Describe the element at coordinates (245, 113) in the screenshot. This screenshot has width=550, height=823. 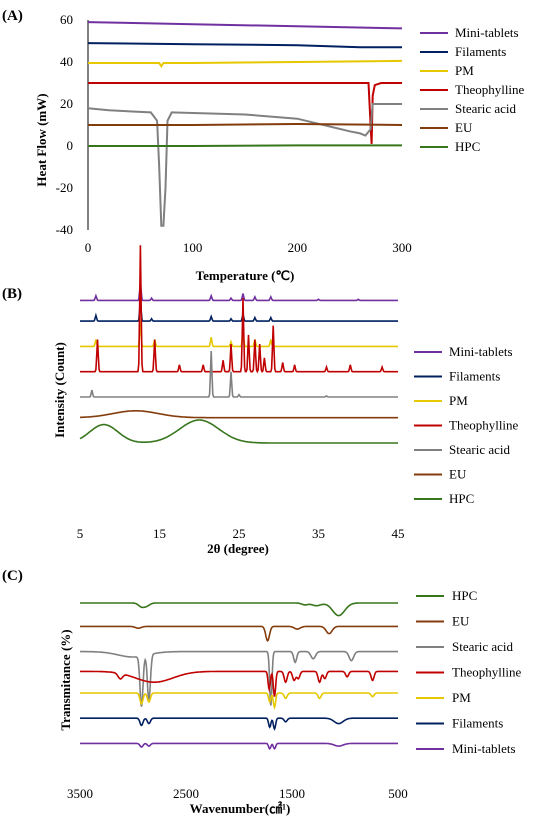
I see `panel-a-series-theophylline` at that location.